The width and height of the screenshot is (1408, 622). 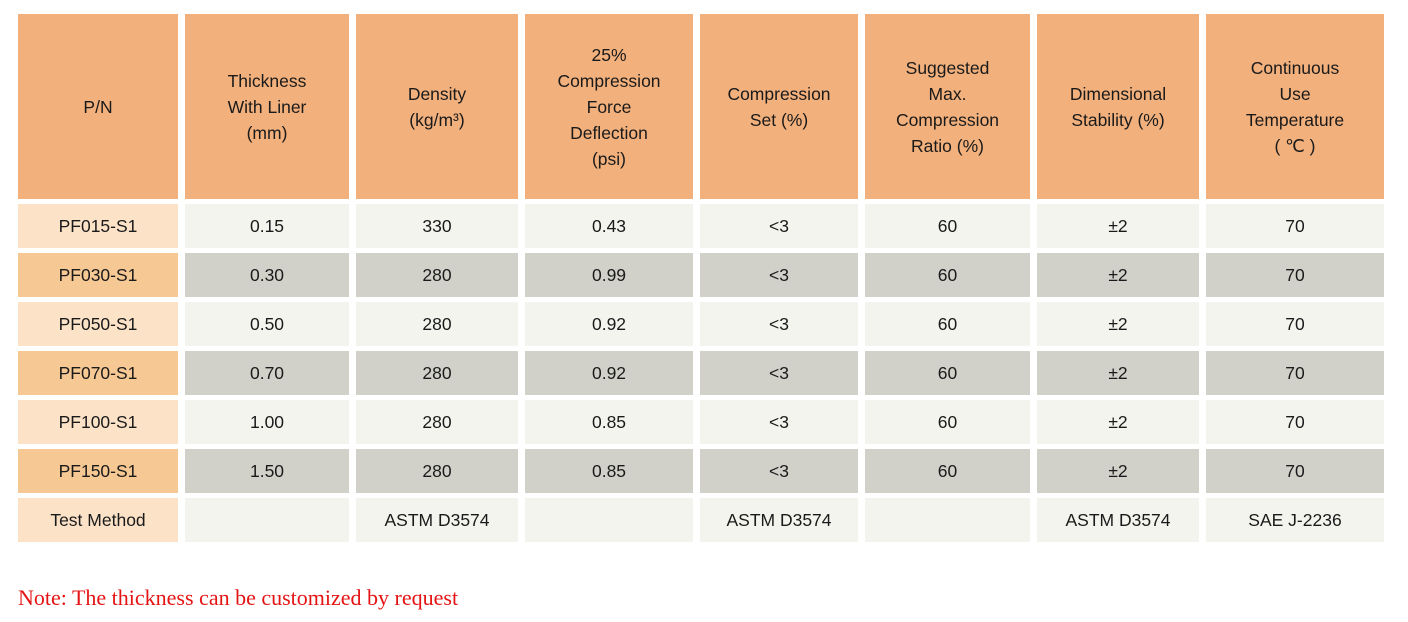 I want to click on pn-cell: PF050-S1, so click(x=98, y=324).